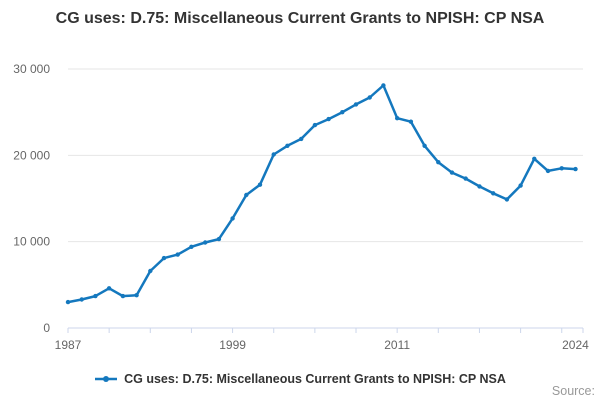 The height and width of the screenshot is (400, 600). Describe the element at coordinates (68, 345) in the screenshot. I see `x-axis-label: 1987` at that location.